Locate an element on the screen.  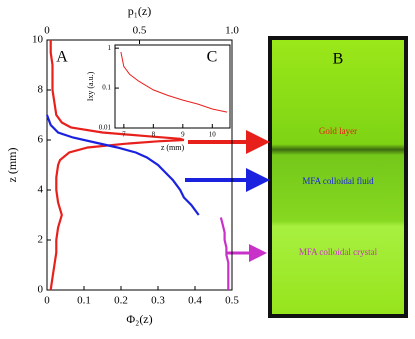
x-tick-label: 0.5 is located at coordinates (232, 301).